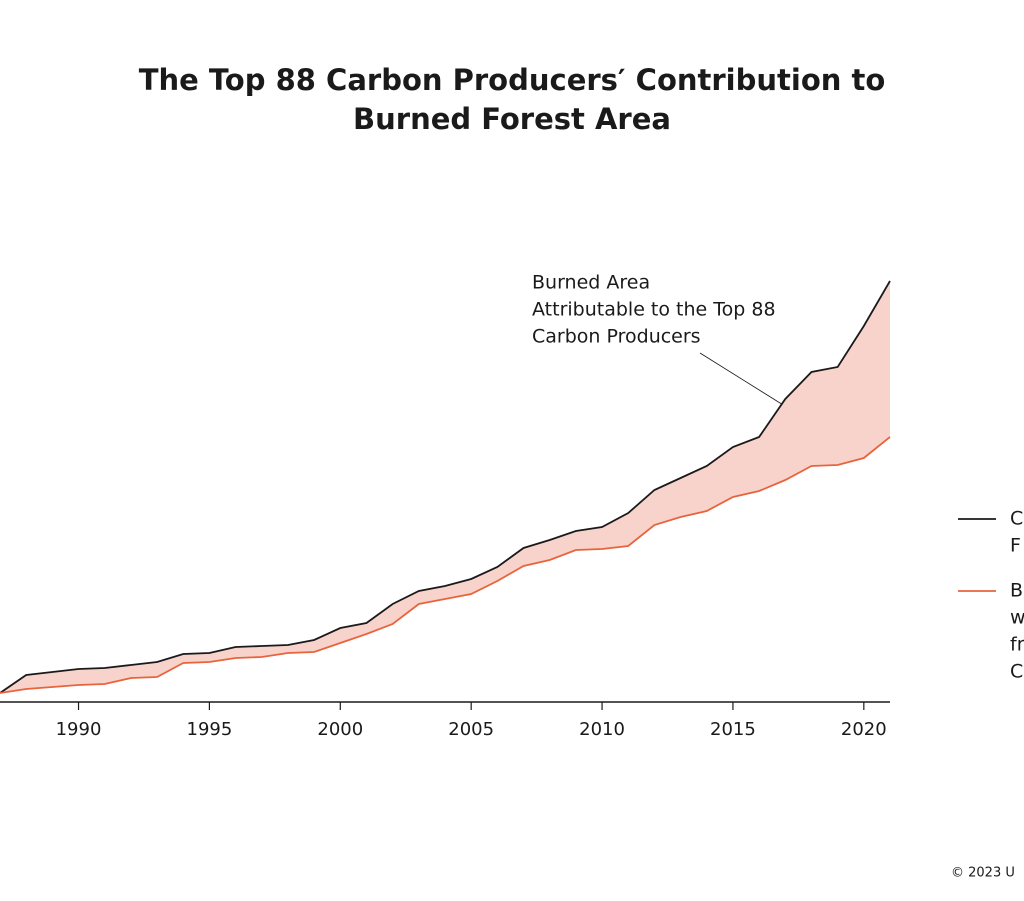 The width and height of the screenshot is (1024, 901). I want to click on annotation: Attributable to the Top 88, so click(654, 310).